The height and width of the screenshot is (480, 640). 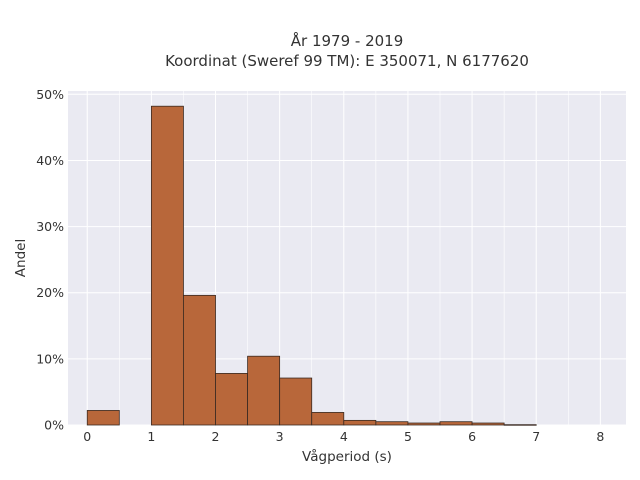 What do you see at coordinates (280, 436) in the screenshot?
I see `x-tick-label: 3` at bounding box center [280, 436].